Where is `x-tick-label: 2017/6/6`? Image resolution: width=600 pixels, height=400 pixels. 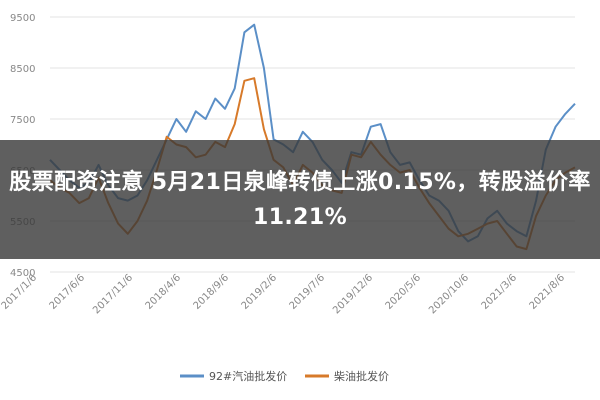 x-tick-label: 2017/6/6 is located at coordinates (68, 292).